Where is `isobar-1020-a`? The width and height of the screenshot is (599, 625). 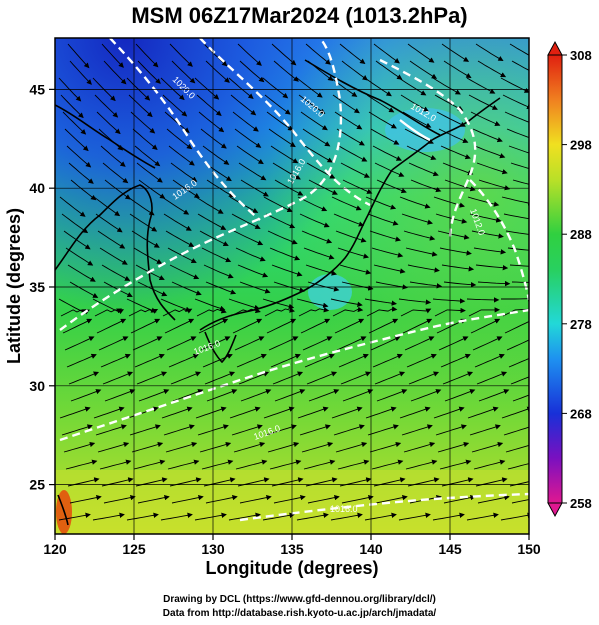
isobar-1020-a is located at coordinates (185, 129).